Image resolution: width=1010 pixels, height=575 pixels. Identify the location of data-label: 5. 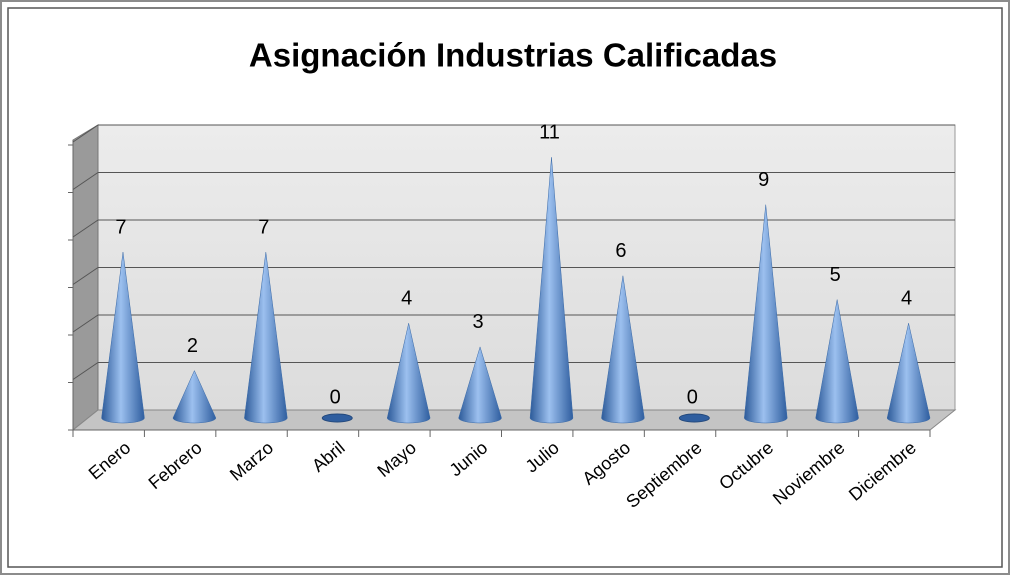
(835, 275).